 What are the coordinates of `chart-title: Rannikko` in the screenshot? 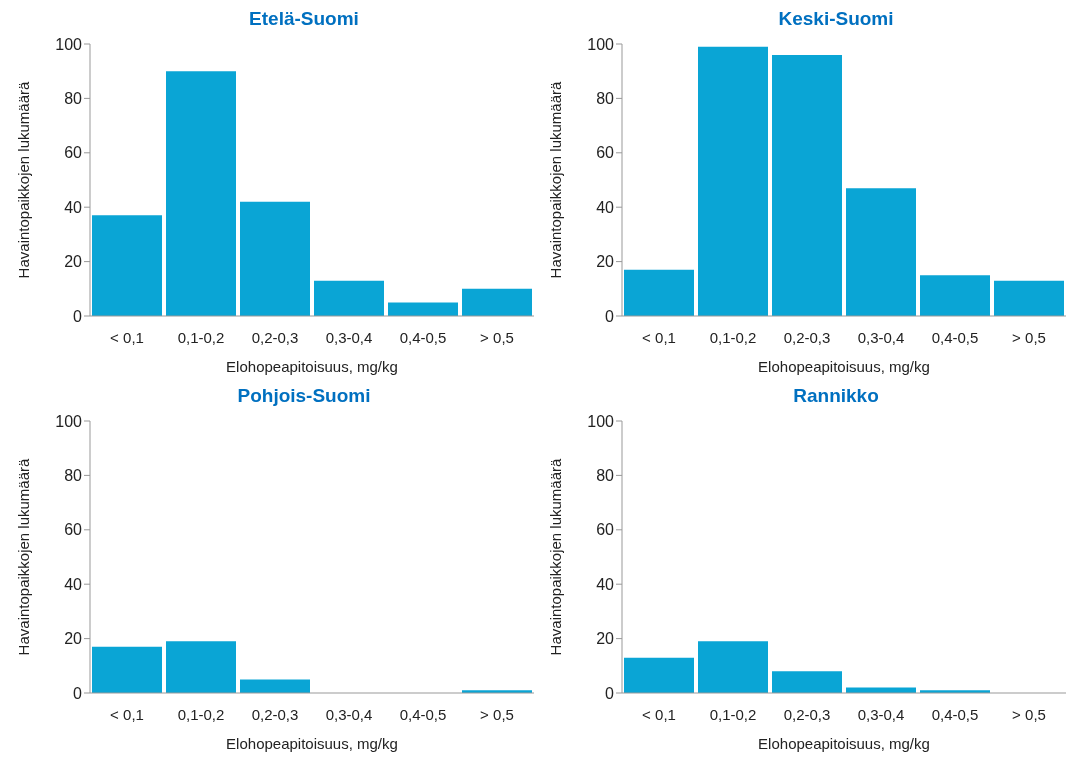 It's located at (836, 396).